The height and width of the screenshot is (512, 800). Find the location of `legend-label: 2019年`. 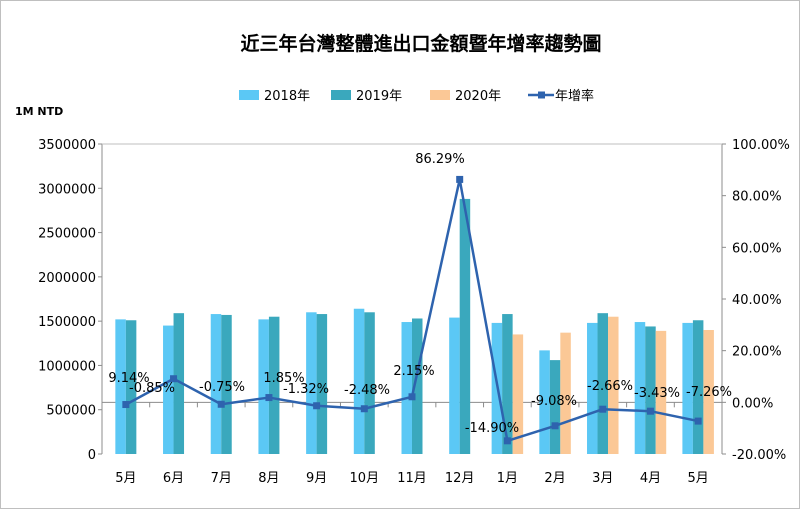

legend-label: 2019年 is located at coordinates (379, 96).